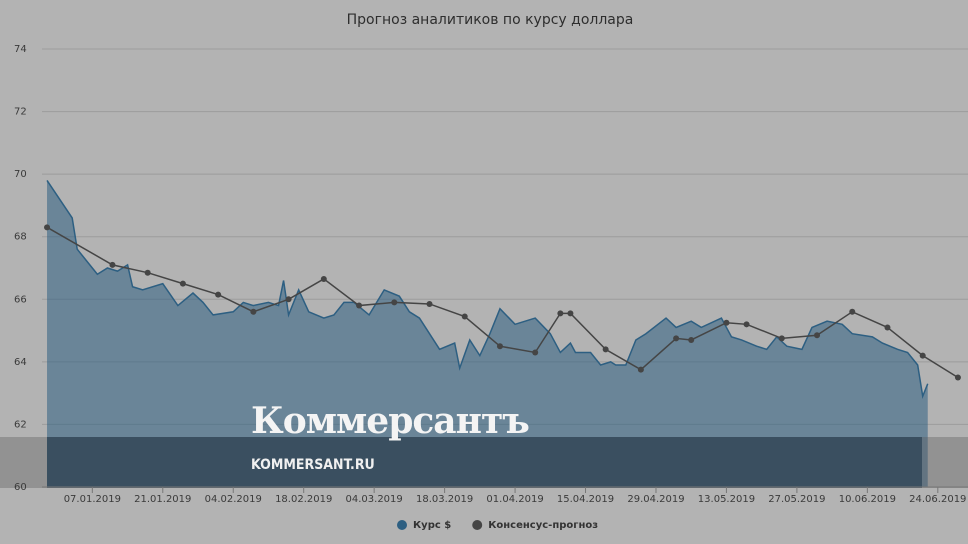  What do you see at coordinates (233, 499) in the screenshot?
I see `x-tick-label: 04.02.2019` at bounding box center [233, 499].